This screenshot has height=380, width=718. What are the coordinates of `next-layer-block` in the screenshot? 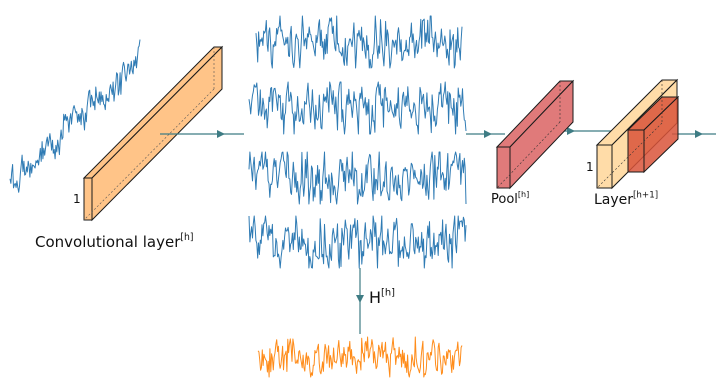 It's located at (637, 134).